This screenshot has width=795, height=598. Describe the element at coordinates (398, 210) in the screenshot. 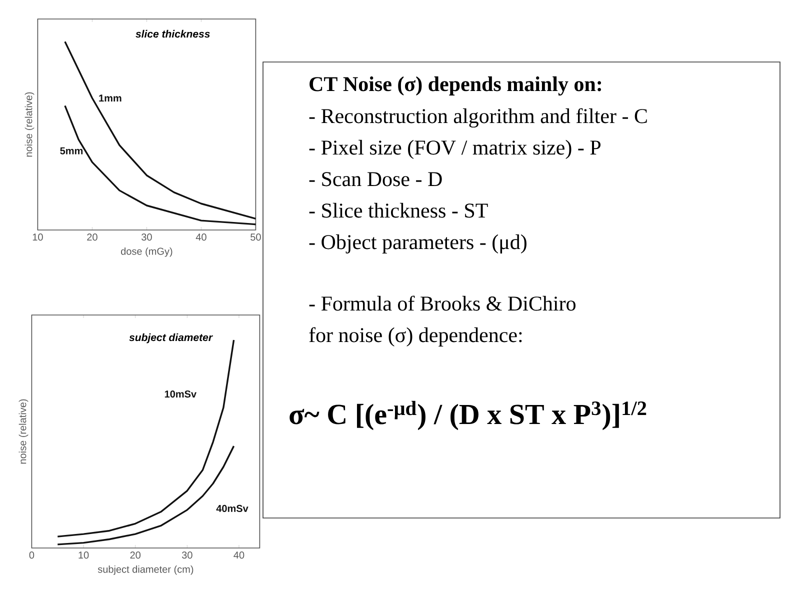

I see `text: - Slice thickness - ST` at that location.